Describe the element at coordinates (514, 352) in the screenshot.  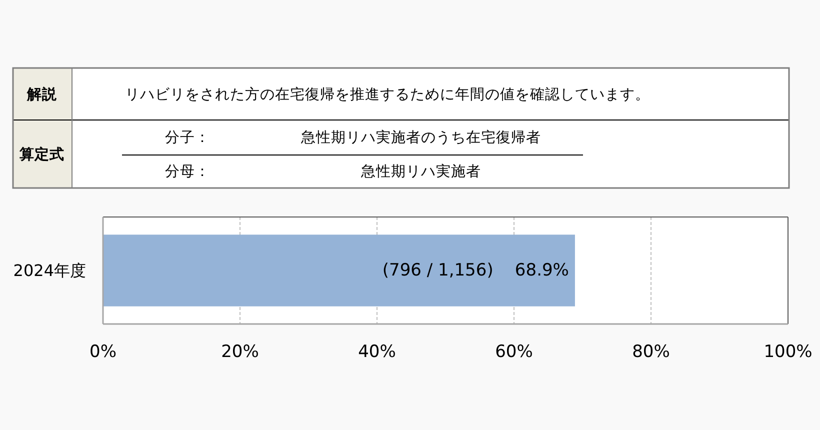
I see `x-tick-label: 60%` at that location.